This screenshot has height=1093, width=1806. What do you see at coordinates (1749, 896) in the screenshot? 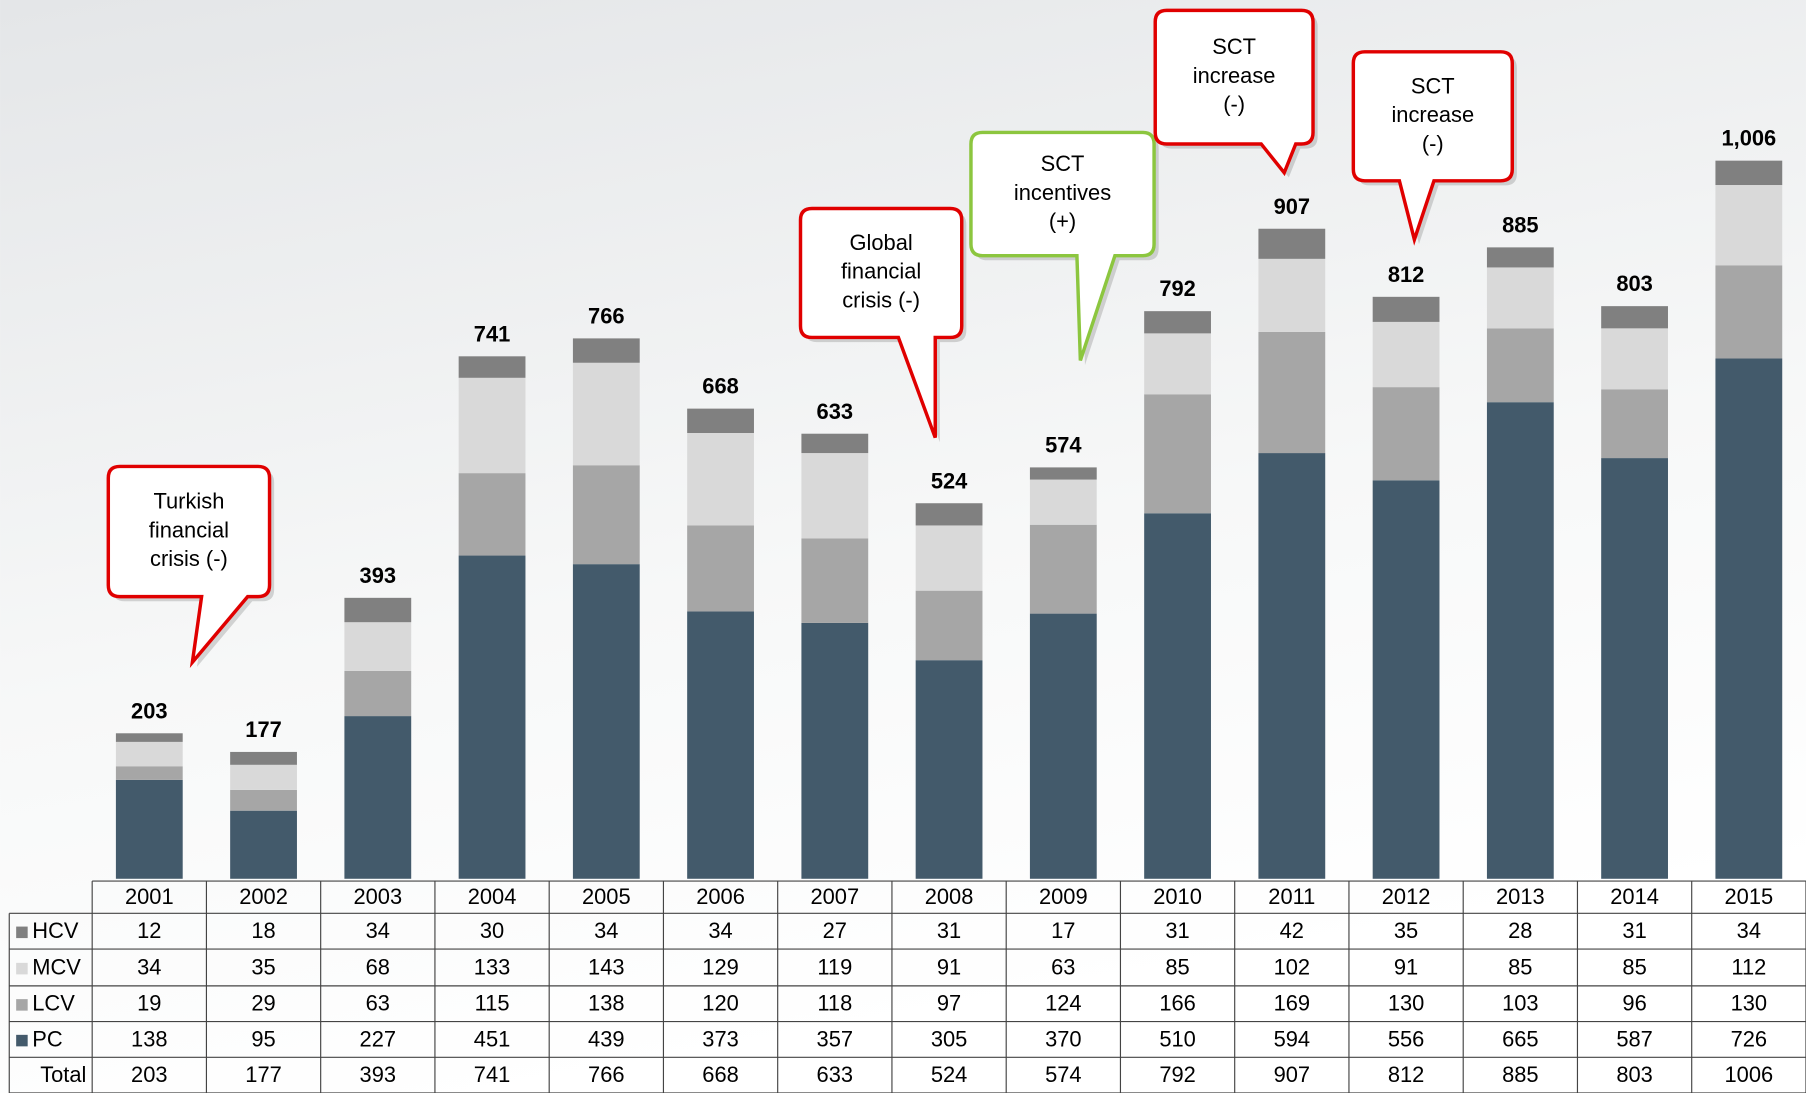
I see `x-tick-label: 2015` at bounding box center [1749, 896].